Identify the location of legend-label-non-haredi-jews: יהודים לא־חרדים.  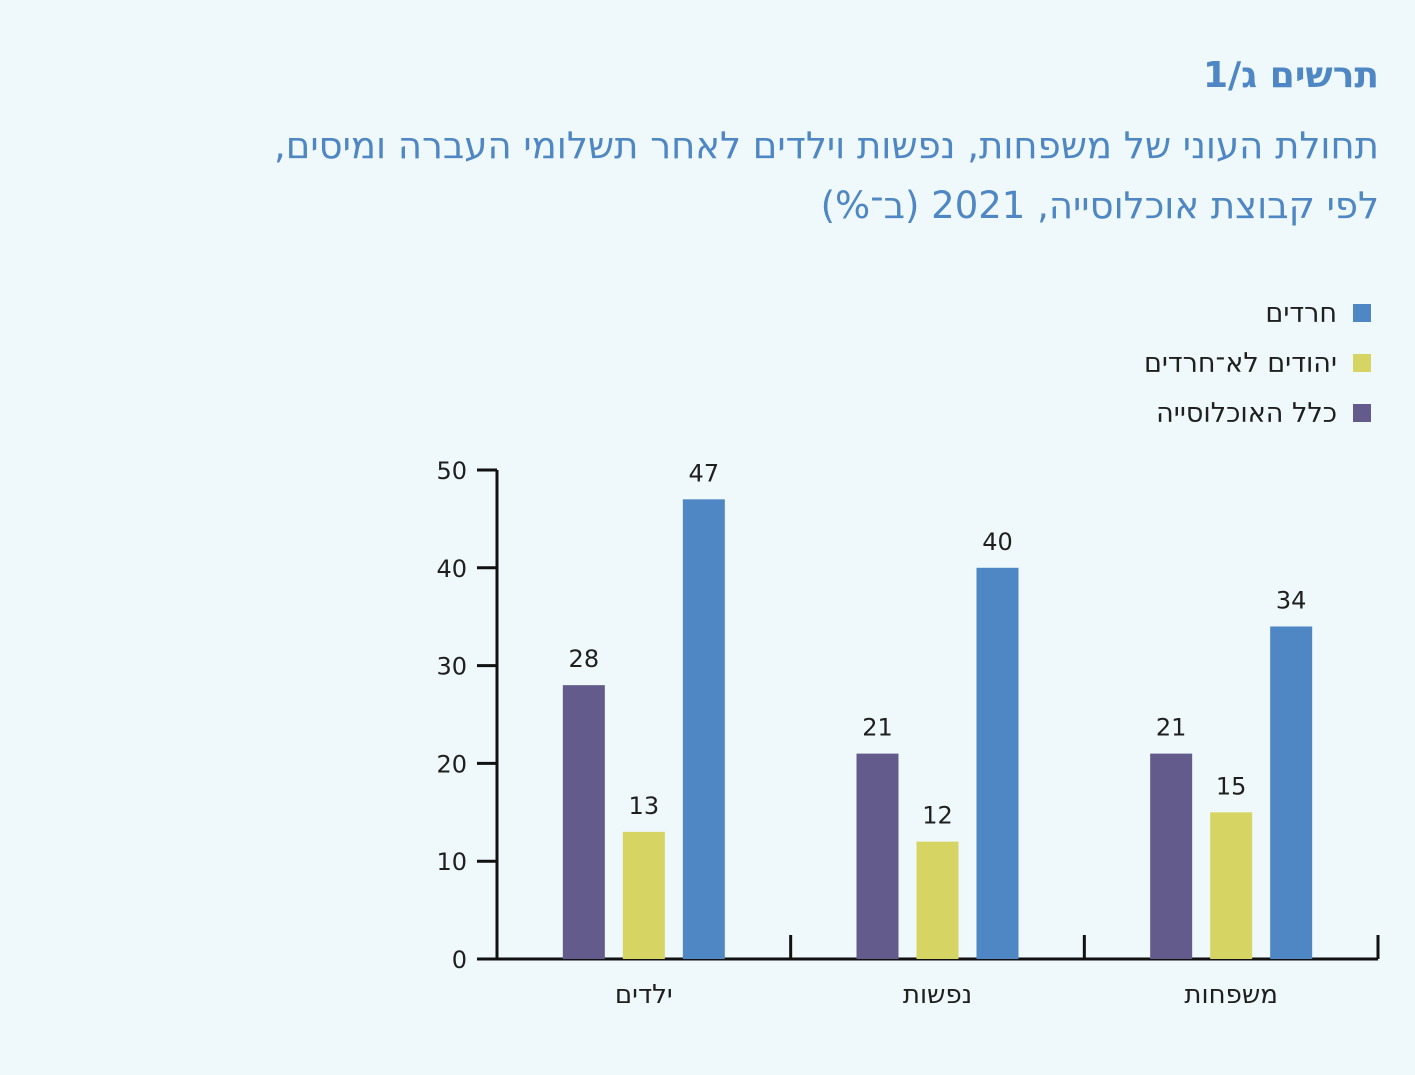
(1240, 363).